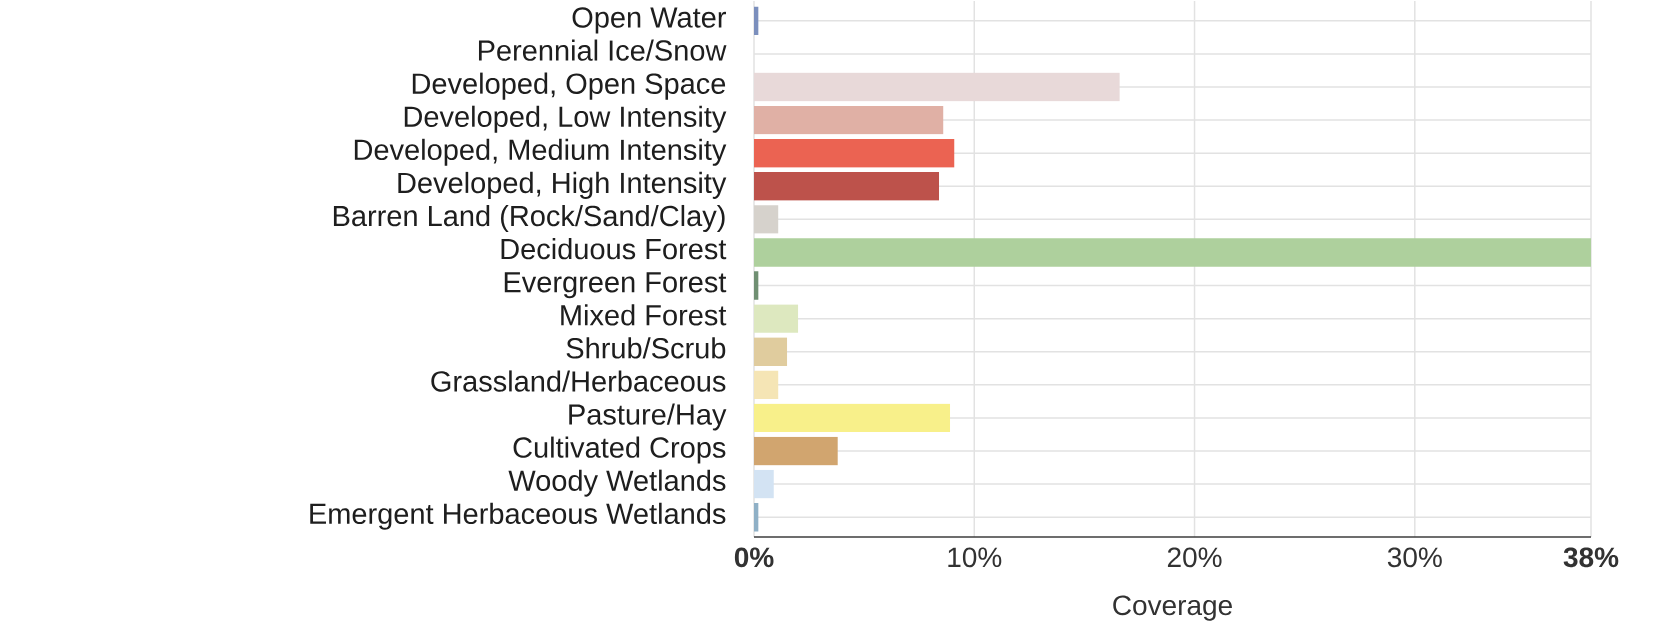 This screenshot has width=1670, height=632. Describe the element at coordinates (565, 119) in the screenshot. I see `y-tick-label: Developed, Low Intensity` at that location.